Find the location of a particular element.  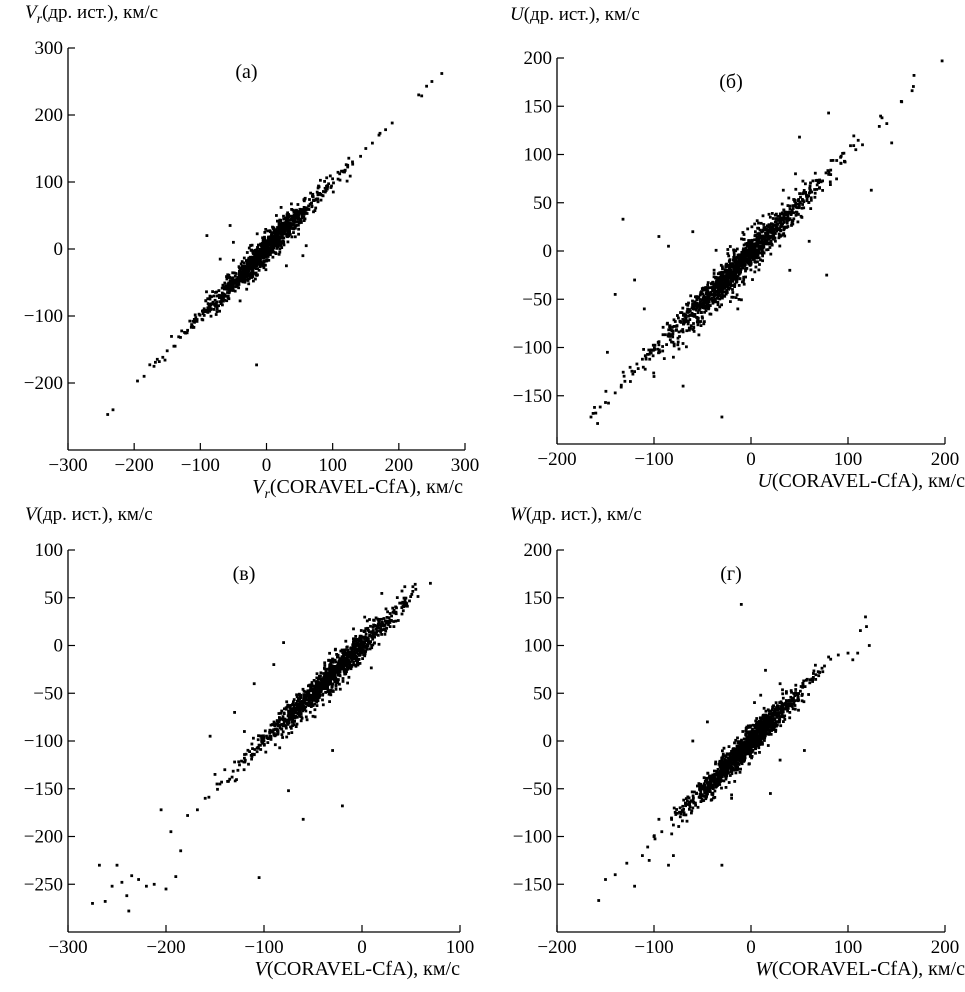

y-tick-label: −250 is located at coordinates (43, 884).